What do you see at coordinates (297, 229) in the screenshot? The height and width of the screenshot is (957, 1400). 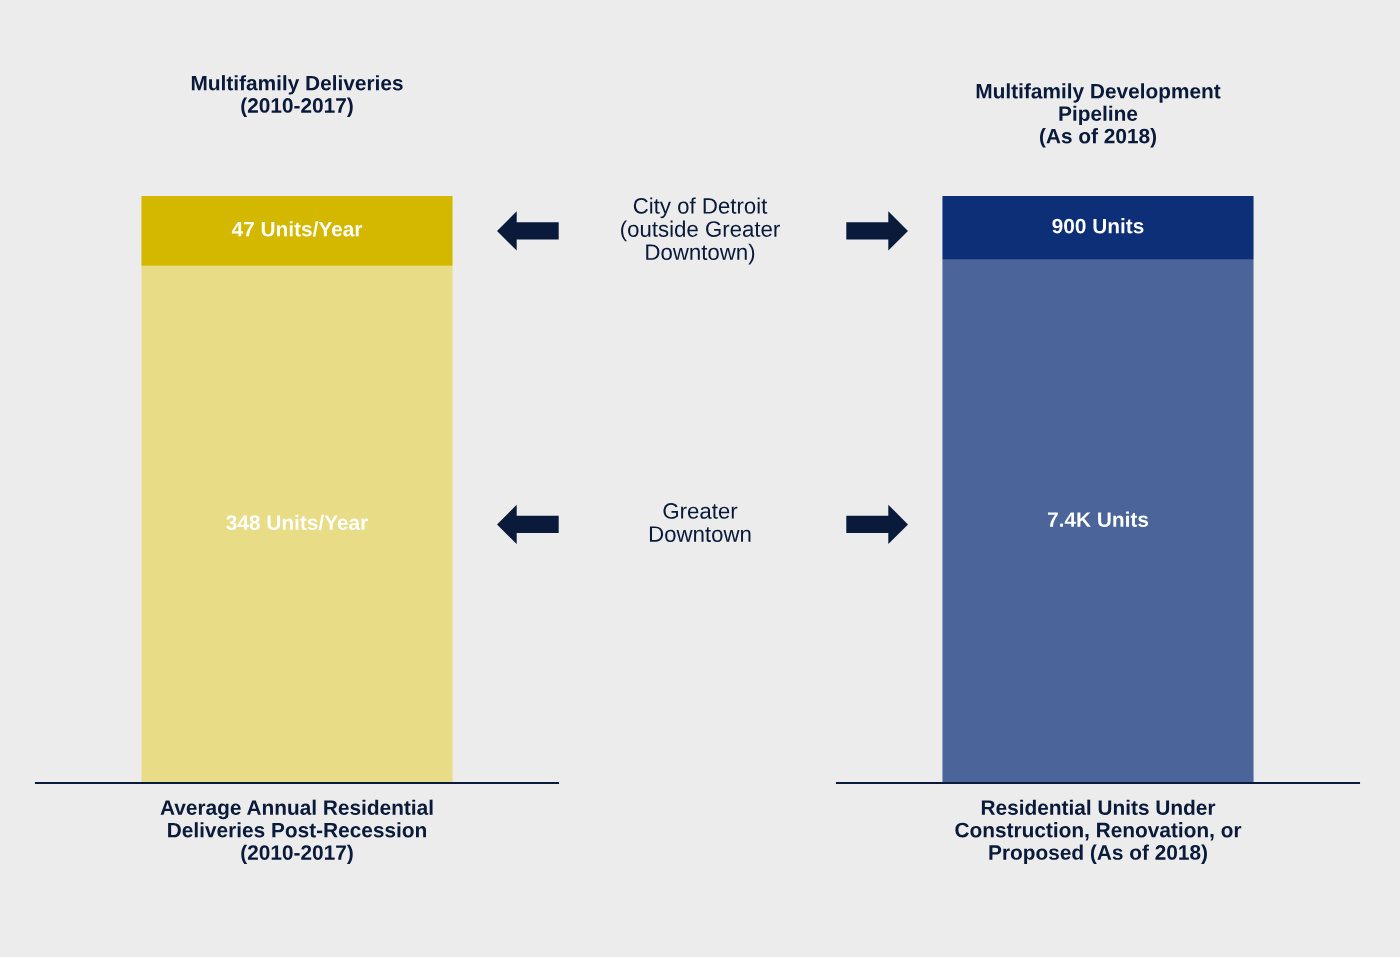 I see `data-label: 47 Units/Year` at bounding box center [297, 229].